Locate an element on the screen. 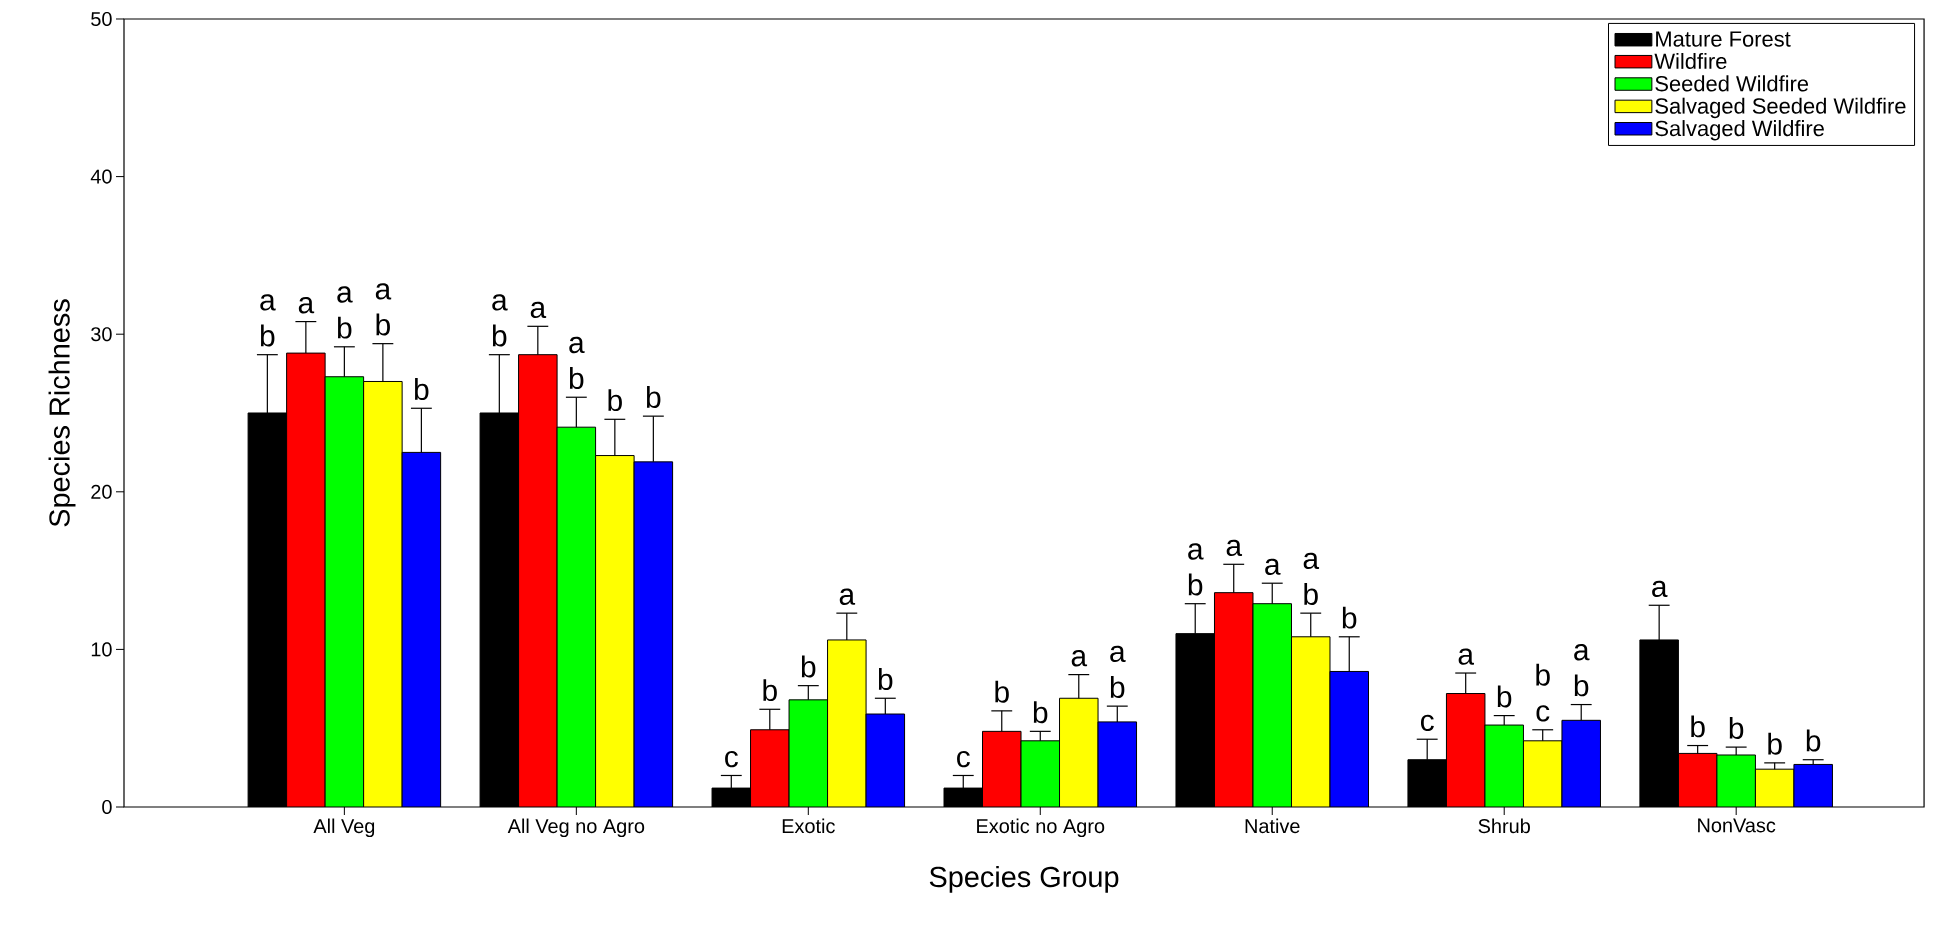 This screenshot has height=927, width=1944. x-tick-label: NonVasc is located at coordinates (1737, 825).